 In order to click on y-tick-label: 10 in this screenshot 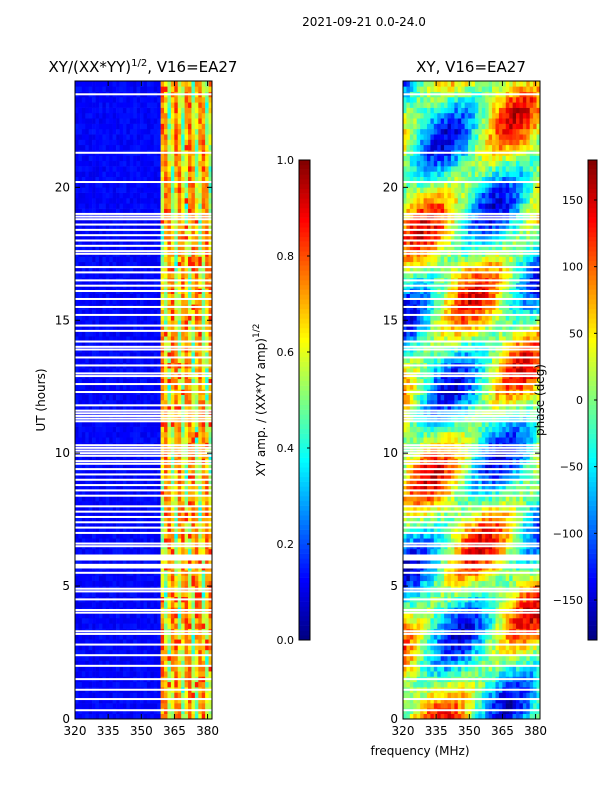, I will do `click(62, 453)`.